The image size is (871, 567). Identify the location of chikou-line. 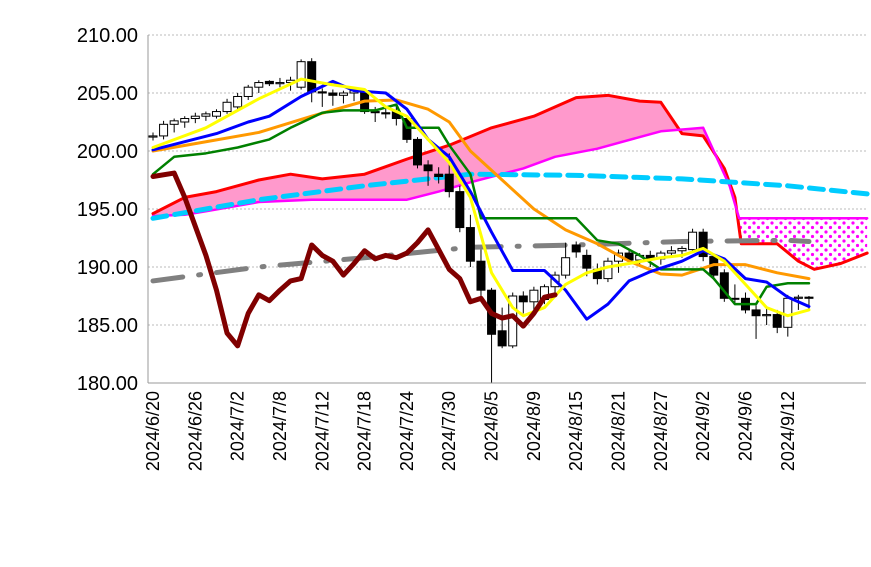
(354, 259).